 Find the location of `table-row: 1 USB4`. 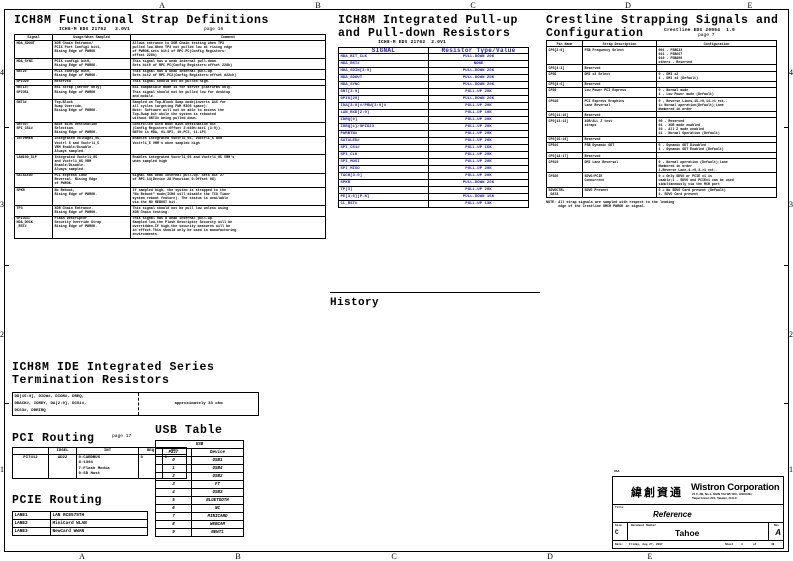

table-row: 1 USB4 is located at coordinates (200, 468).